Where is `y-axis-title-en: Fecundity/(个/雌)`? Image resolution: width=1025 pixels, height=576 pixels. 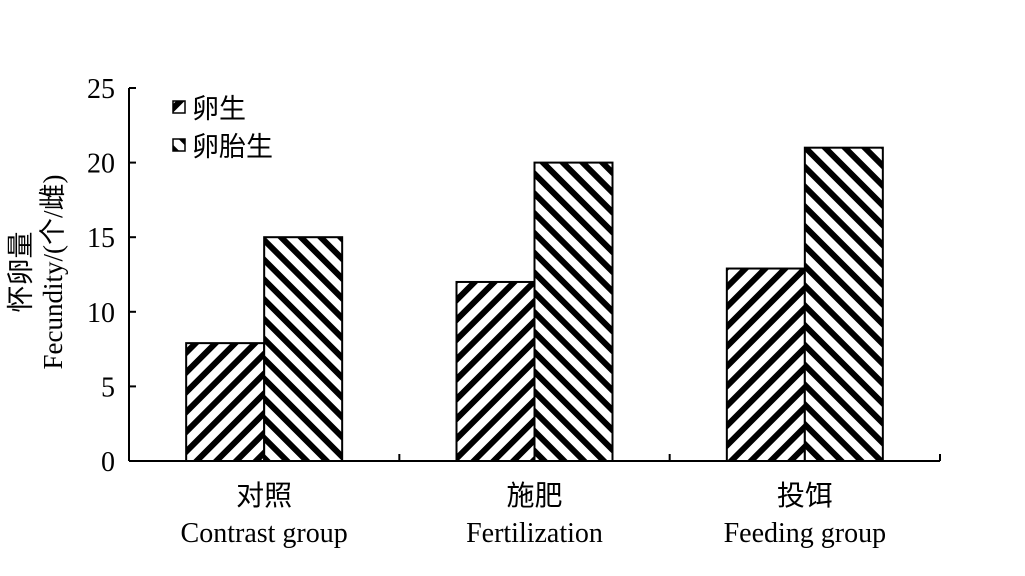
y-axis-title-en: Fecundity/(个/雌) is located at coordinates (53, 272).